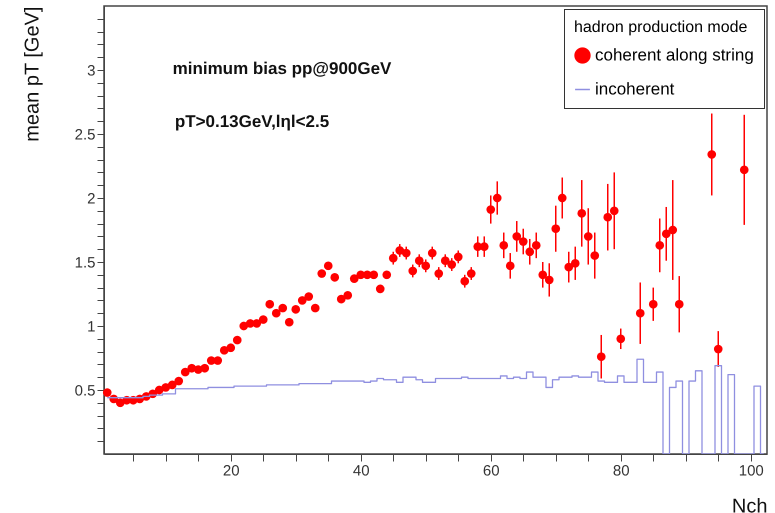 The width and height of the screenshot is (775, 513). Describe the element at coordinates (85, 391) in the screenshot. I see `y-tick-label: 0.5` at that location.